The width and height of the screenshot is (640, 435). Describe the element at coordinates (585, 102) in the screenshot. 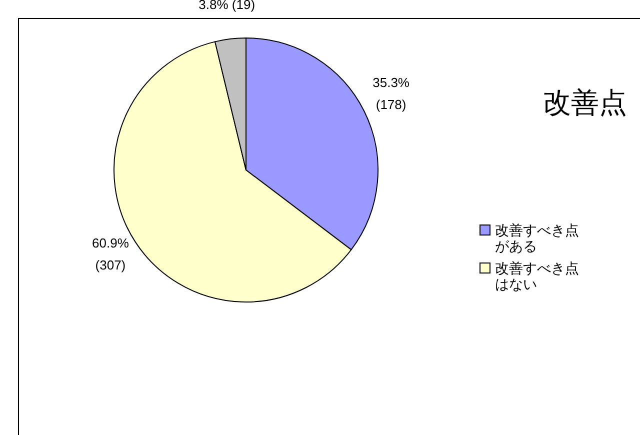

I see `title: 改善点` at that location.